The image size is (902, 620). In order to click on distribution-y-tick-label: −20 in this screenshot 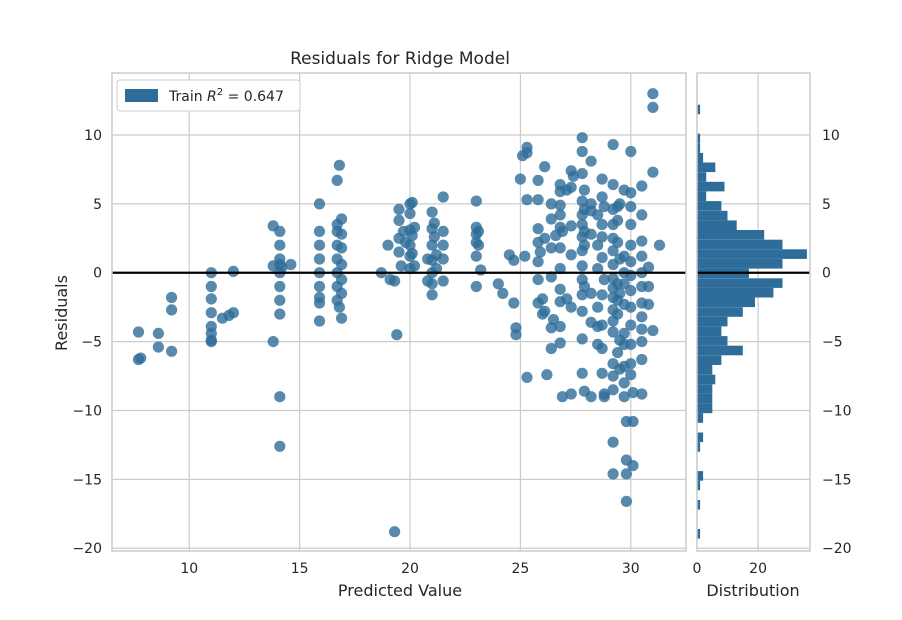, I will do `click(837, 549)`.